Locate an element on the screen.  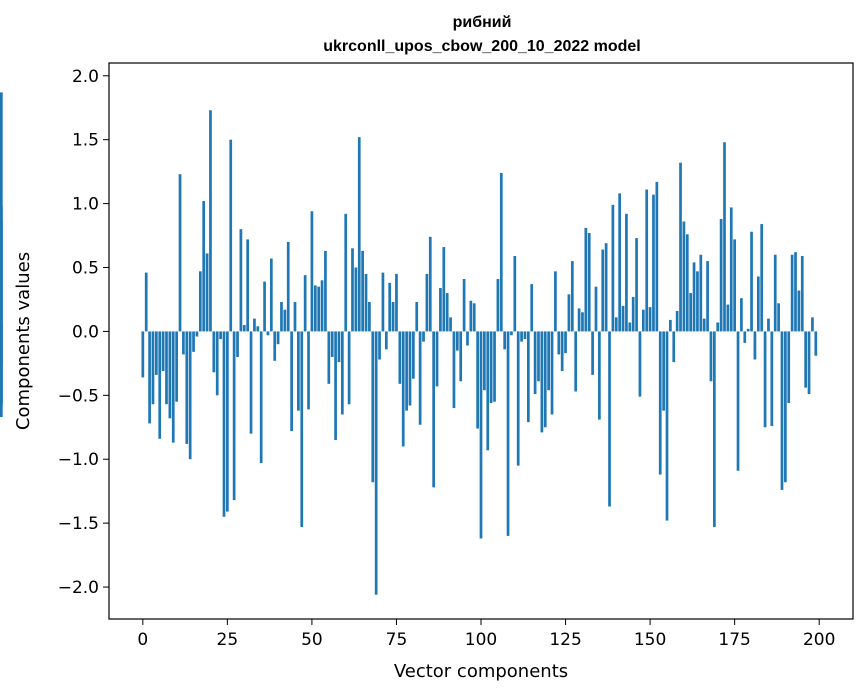
x-tick-label: 75 is located at coordinates (397, 640).